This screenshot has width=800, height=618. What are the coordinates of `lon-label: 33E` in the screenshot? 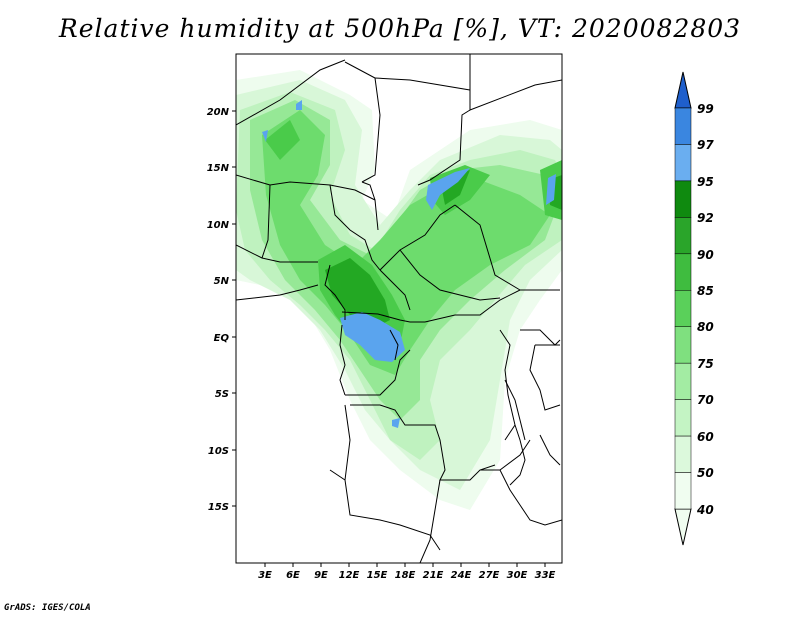 It's located at (545, 575).